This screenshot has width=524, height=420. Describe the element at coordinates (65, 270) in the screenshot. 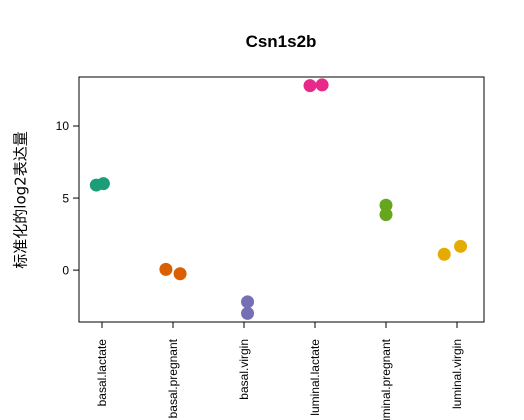

I see `y-tick-label: 0` at that location.